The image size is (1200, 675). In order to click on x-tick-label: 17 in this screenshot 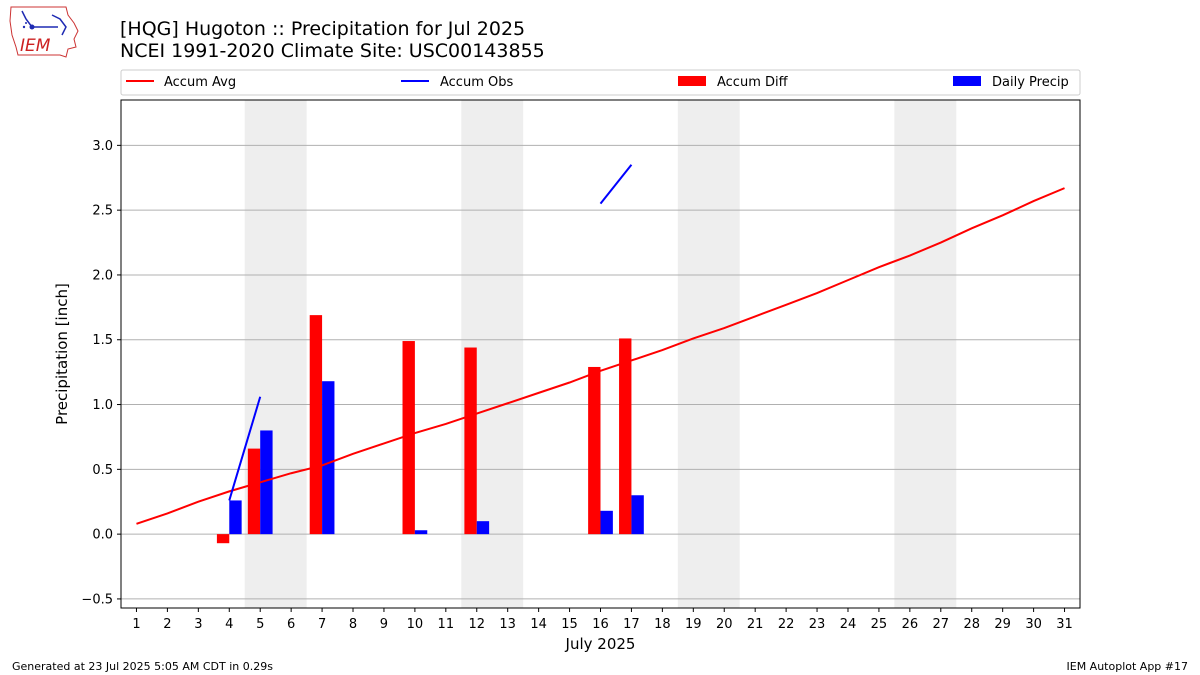, I will do `click(631, 624)`.